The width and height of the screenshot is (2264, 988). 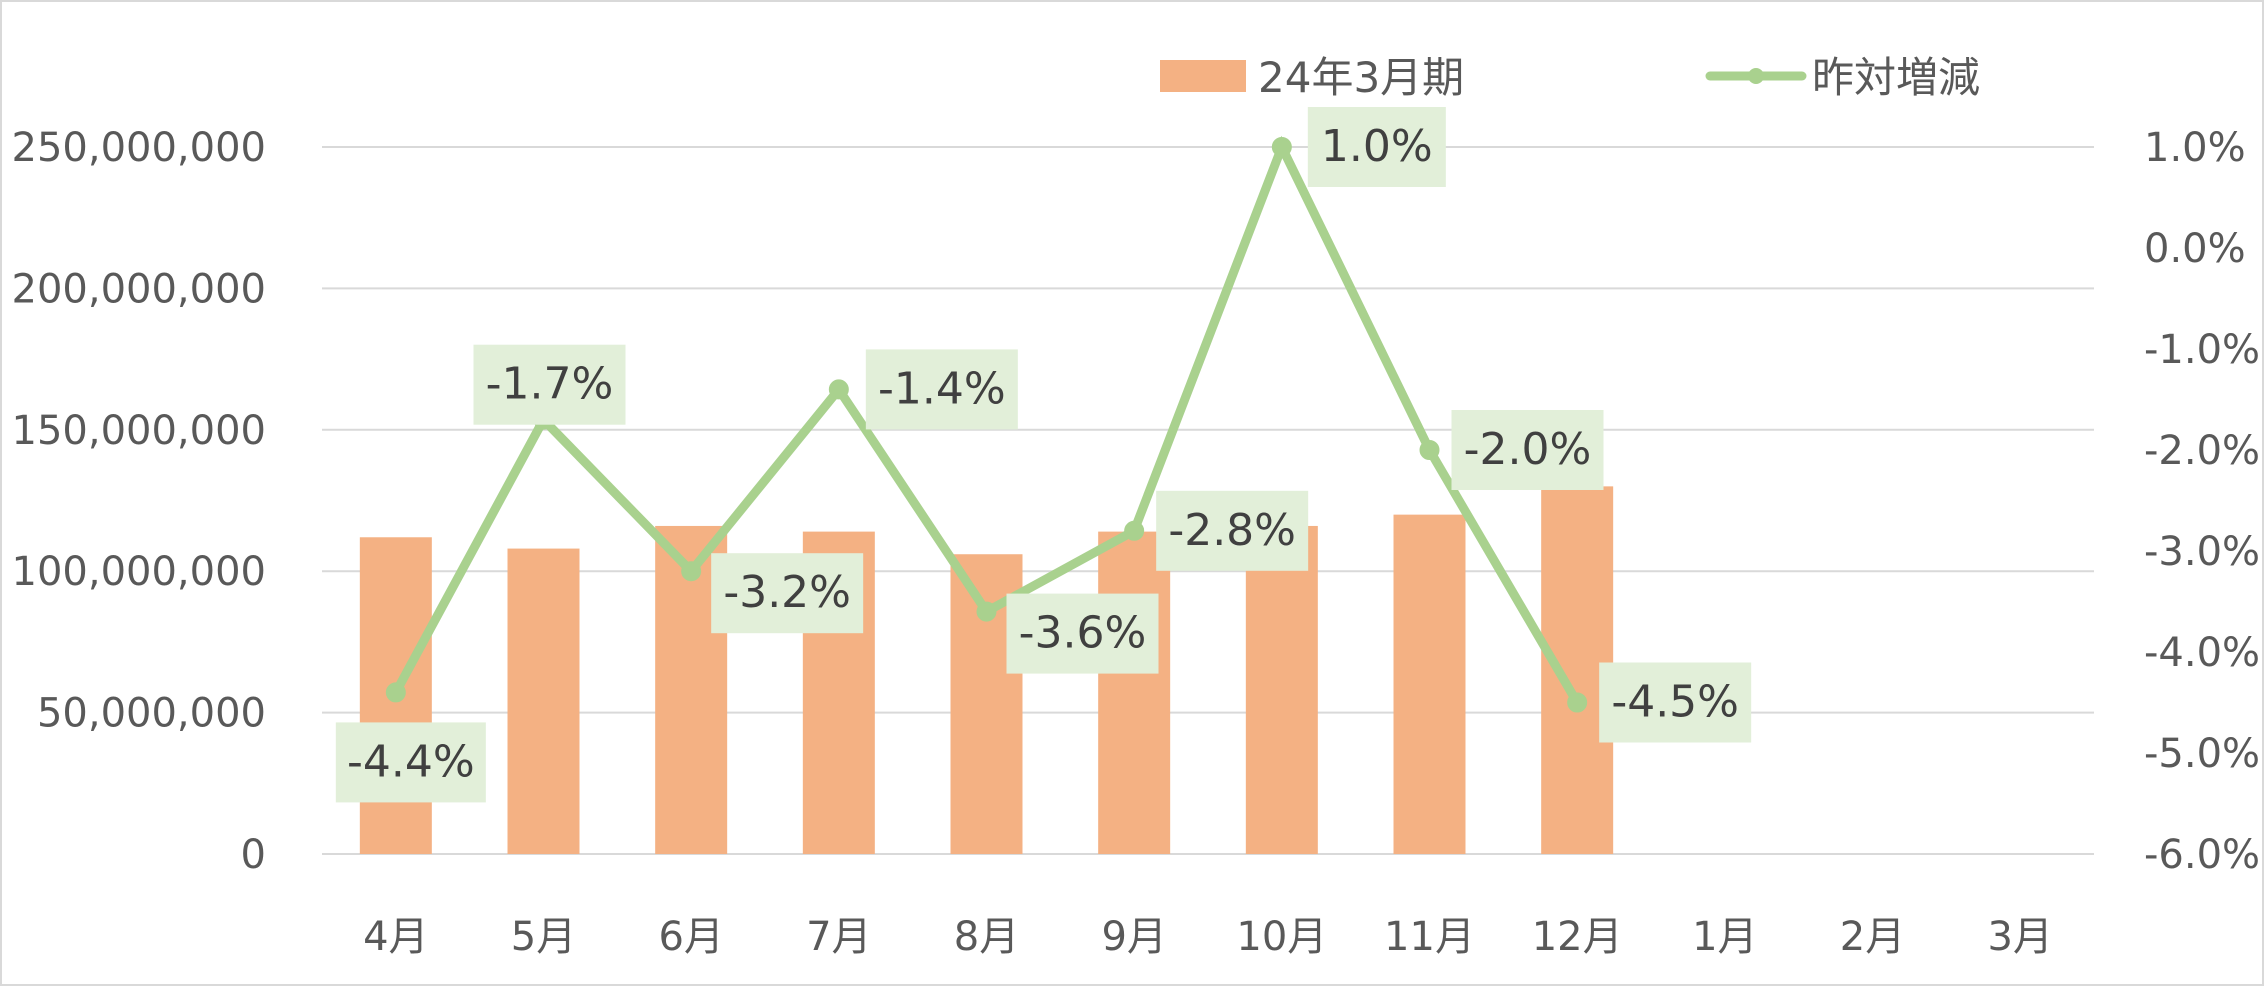 What do you see at coordinates (2195, 148) in the screenshot?
I see `right-axis-tick-label: 1.0%` at bounding box center [2195, 148].